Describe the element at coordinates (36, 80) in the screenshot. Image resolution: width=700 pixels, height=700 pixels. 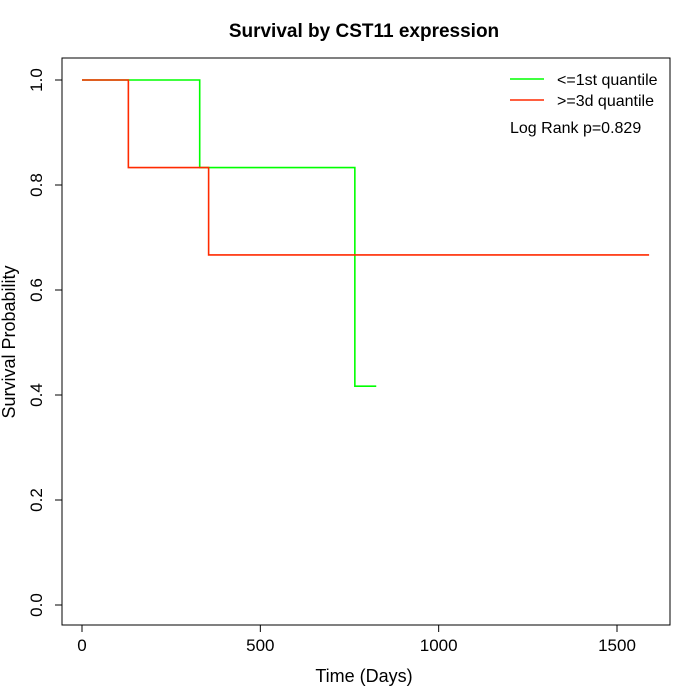
I see `y-tick-label: 1.0` at that location.